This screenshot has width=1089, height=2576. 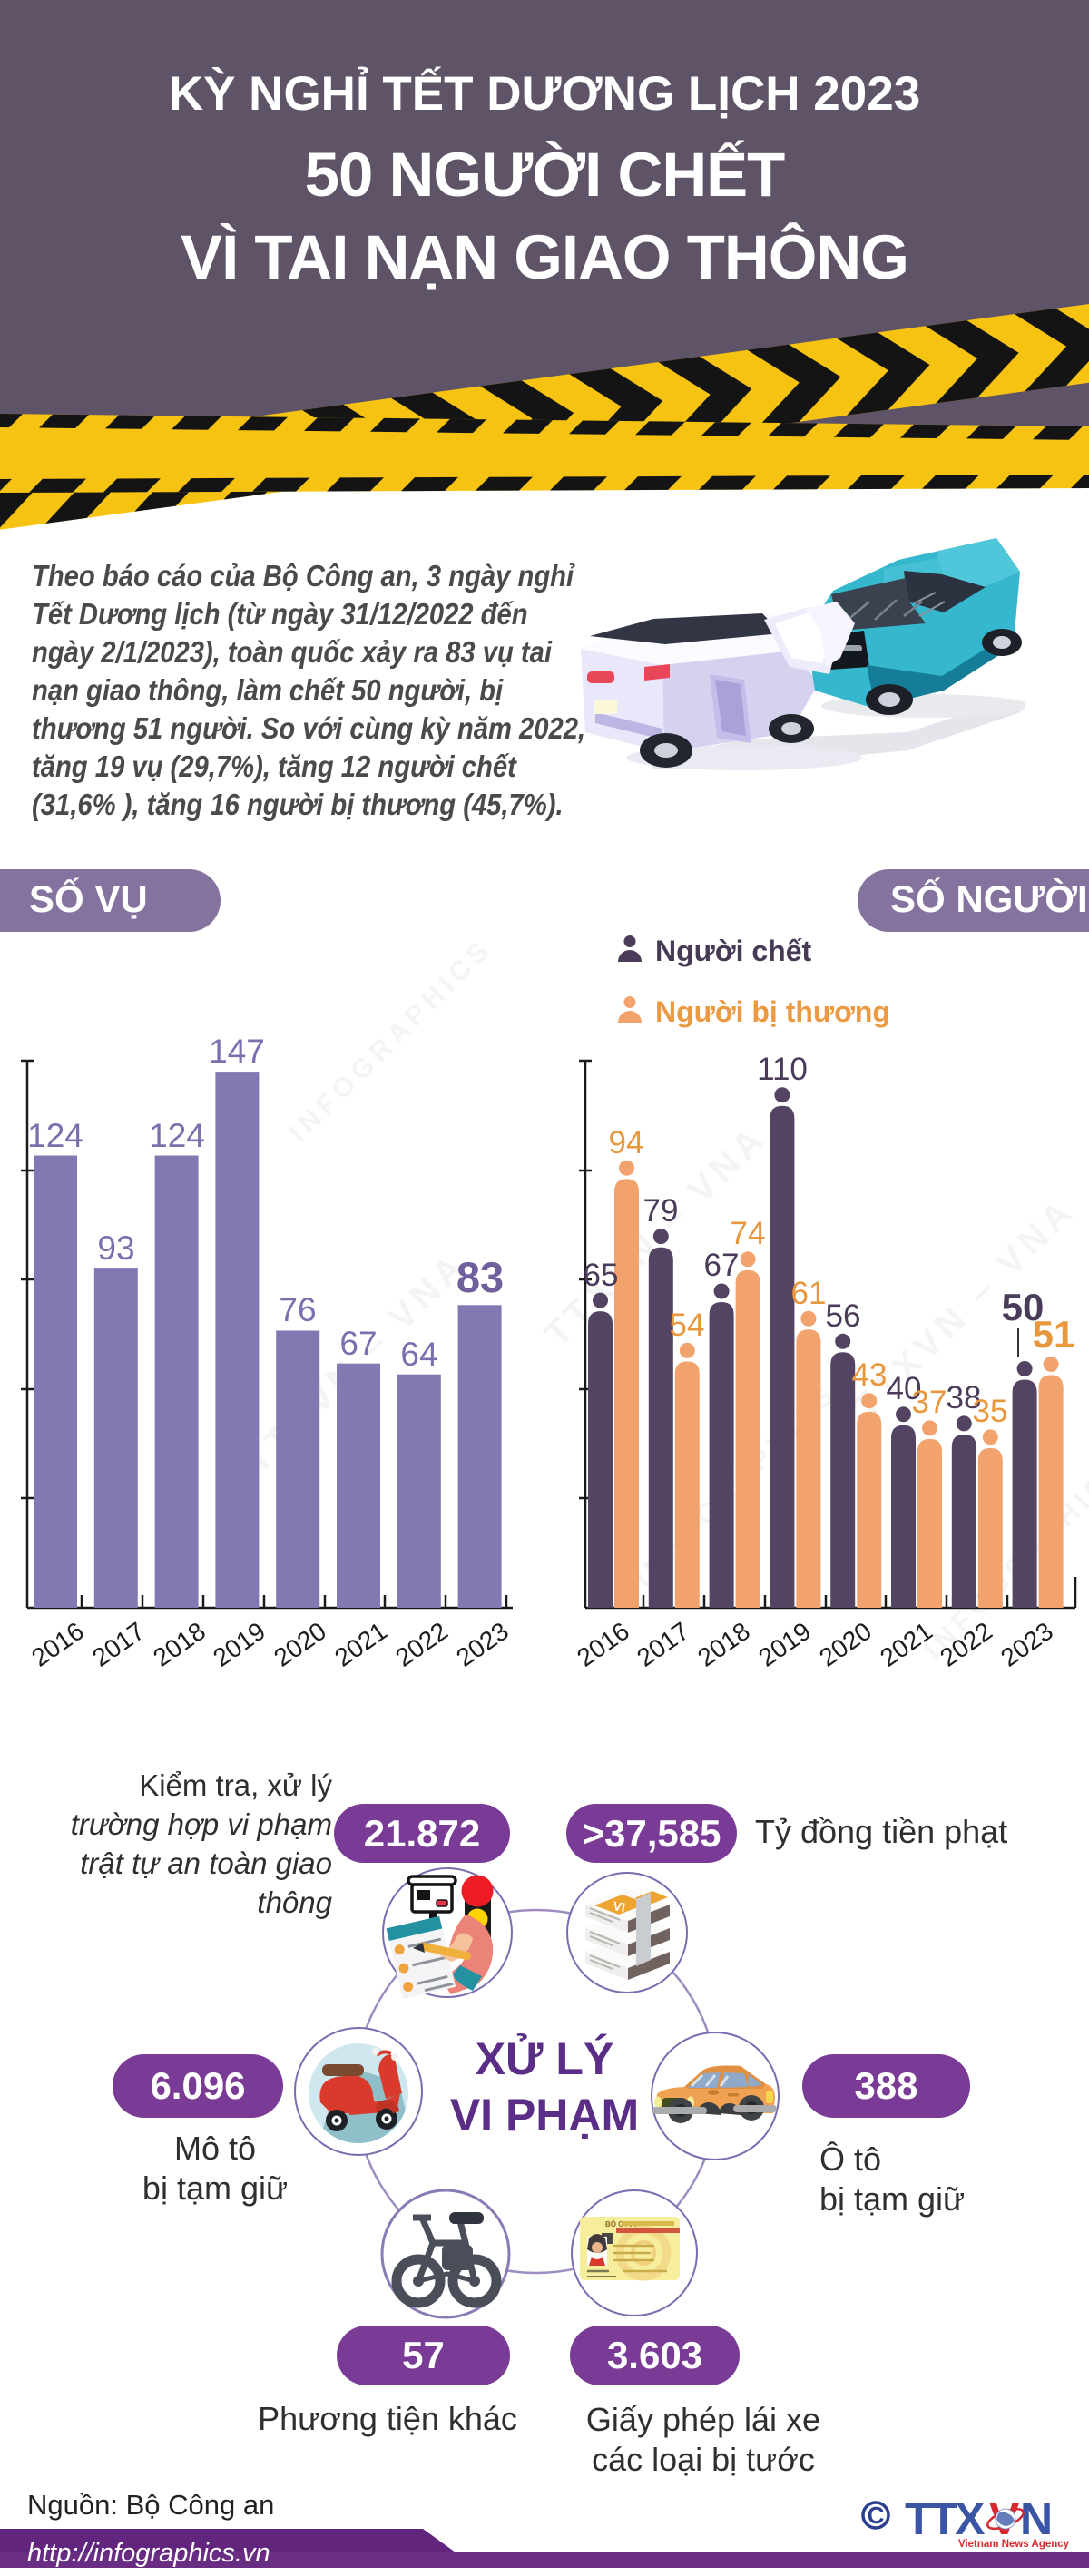 What do you see at coordinates (870, 1375) in the screenshot?
I see `svg-text: 43` at bounding box center [870, 1375].